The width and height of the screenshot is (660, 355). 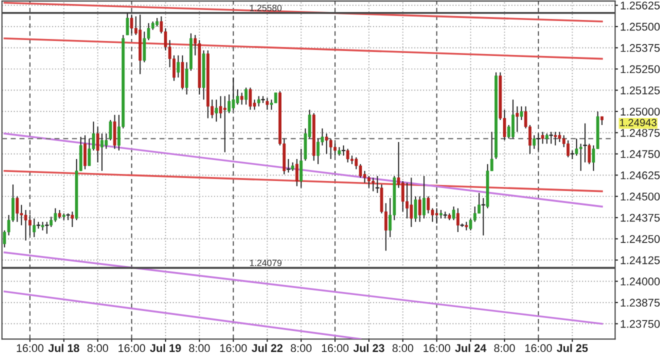 I want to click on y-tick-label: 1.24875, so click(x=640, y=132).